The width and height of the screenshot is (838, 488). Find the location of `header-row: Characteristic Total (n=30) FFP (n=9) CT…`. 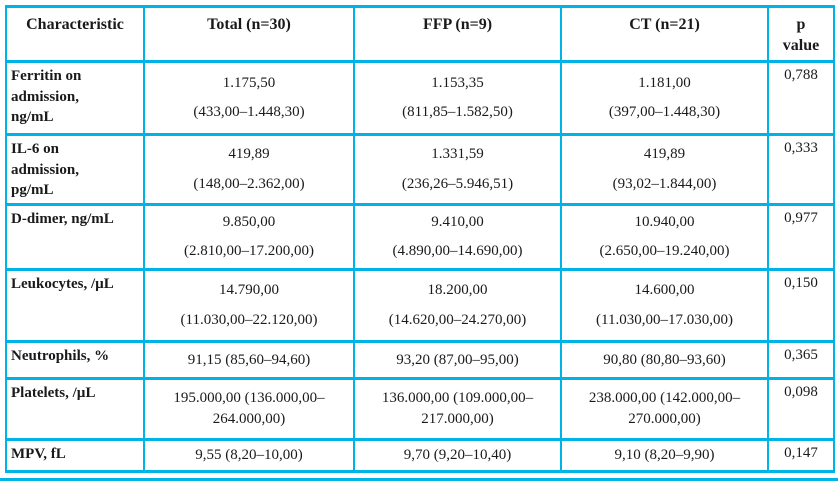

header-row: Characteristic Total (n=30) FFP (n=9) CT… is located at coordinates (420, 34).